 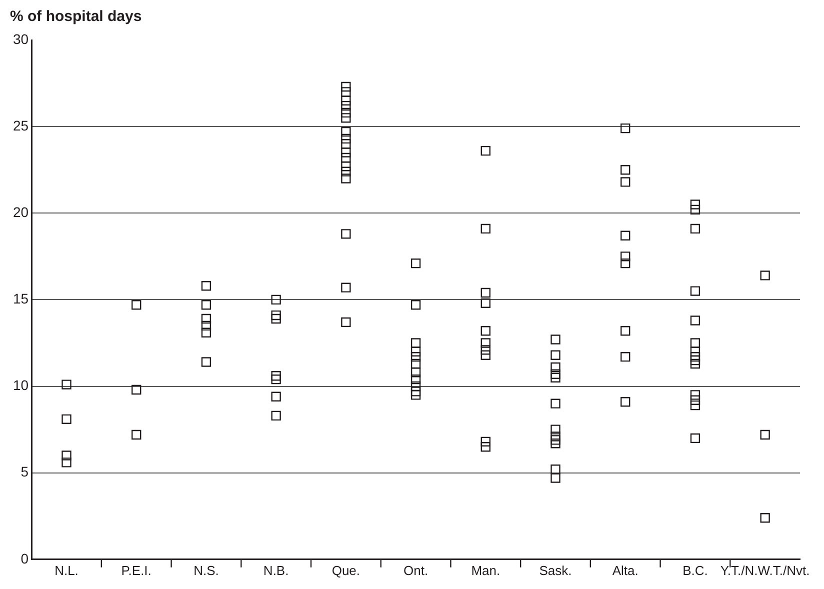 I want to click on x-tick-label: N.B., so click(x=276, y=570).